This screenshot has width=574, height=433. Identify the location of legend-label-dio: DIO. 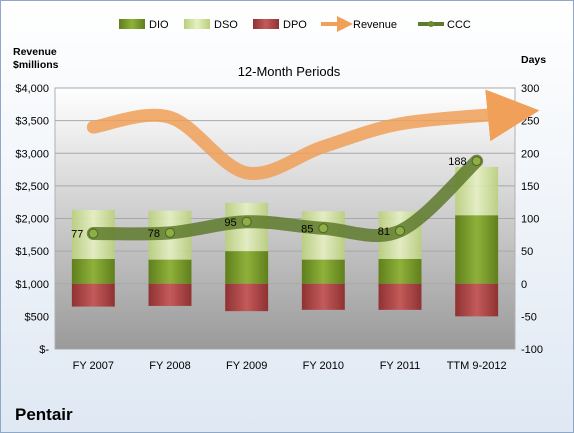
(159, 25).